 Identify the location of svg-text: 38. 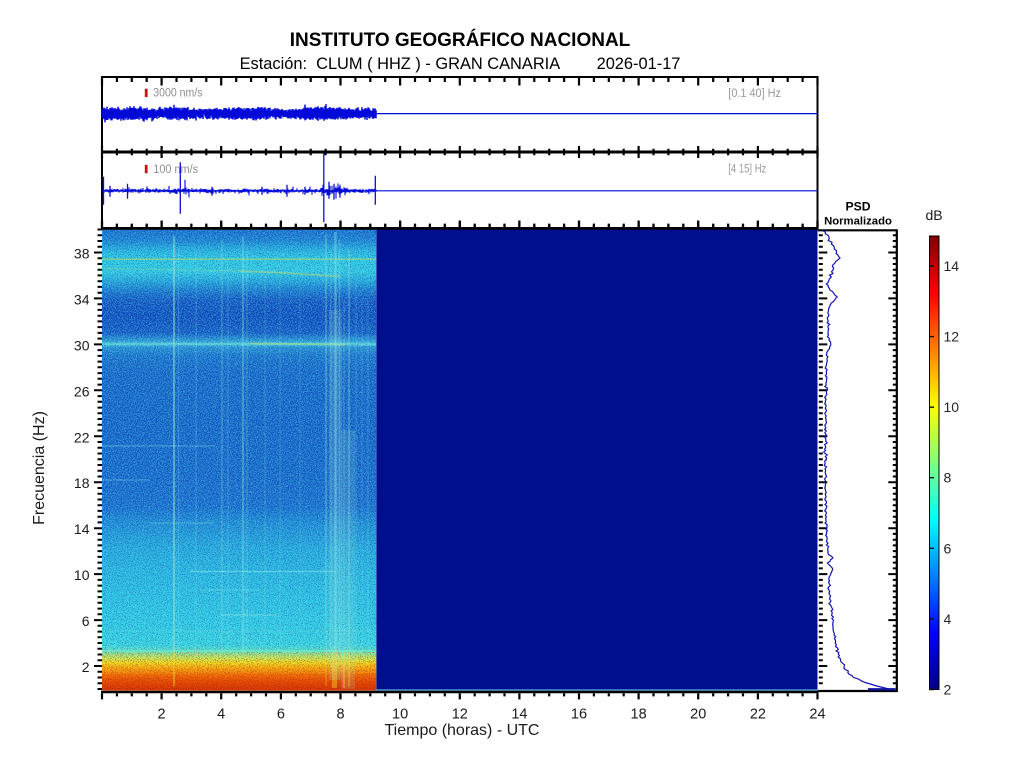
(82, 254).